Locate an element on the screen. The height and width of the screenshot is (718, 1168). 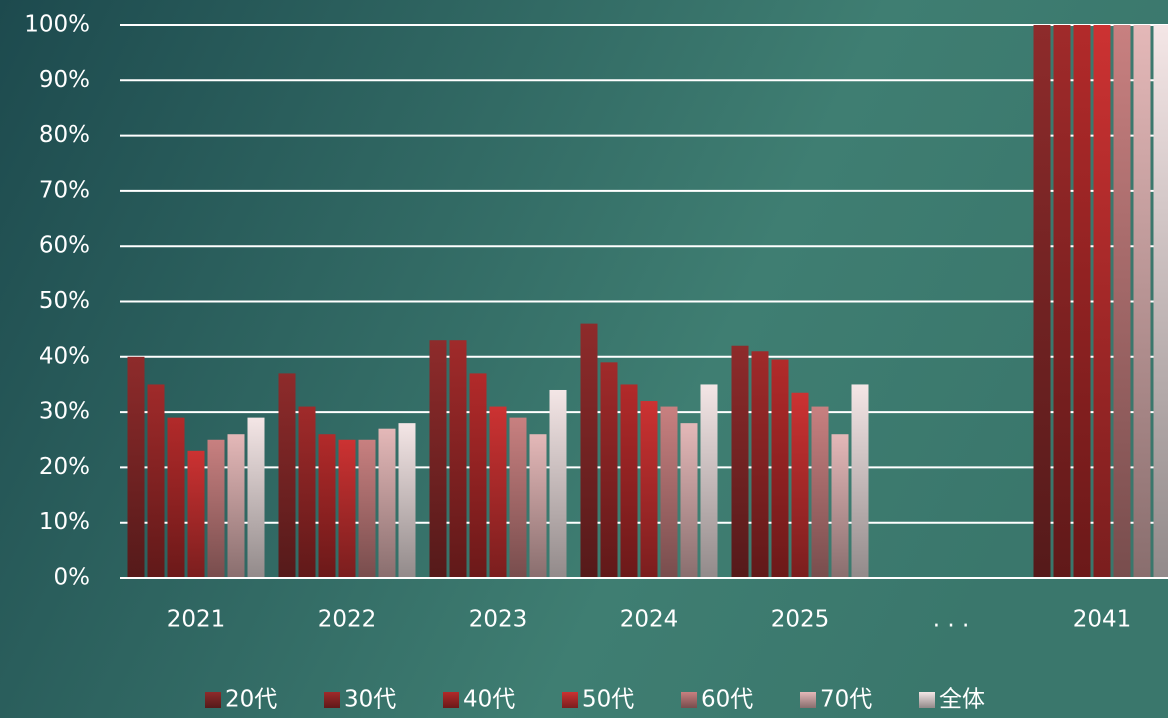
y-tick-label: 30% is located at coordinates (64, 412).